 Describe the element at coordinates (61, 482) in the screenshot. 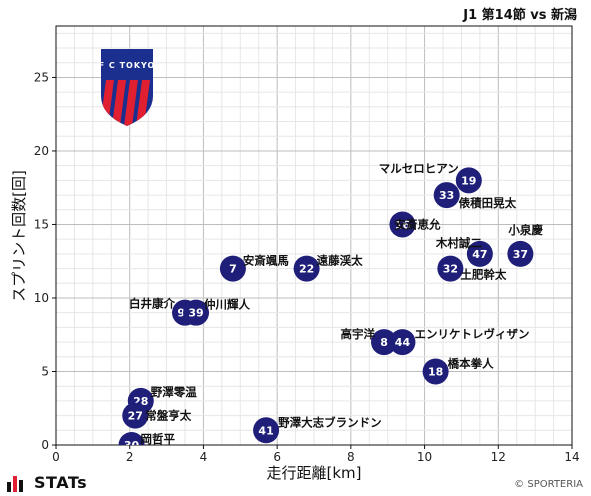

I see `stats-brand-text: STATs` at that location.